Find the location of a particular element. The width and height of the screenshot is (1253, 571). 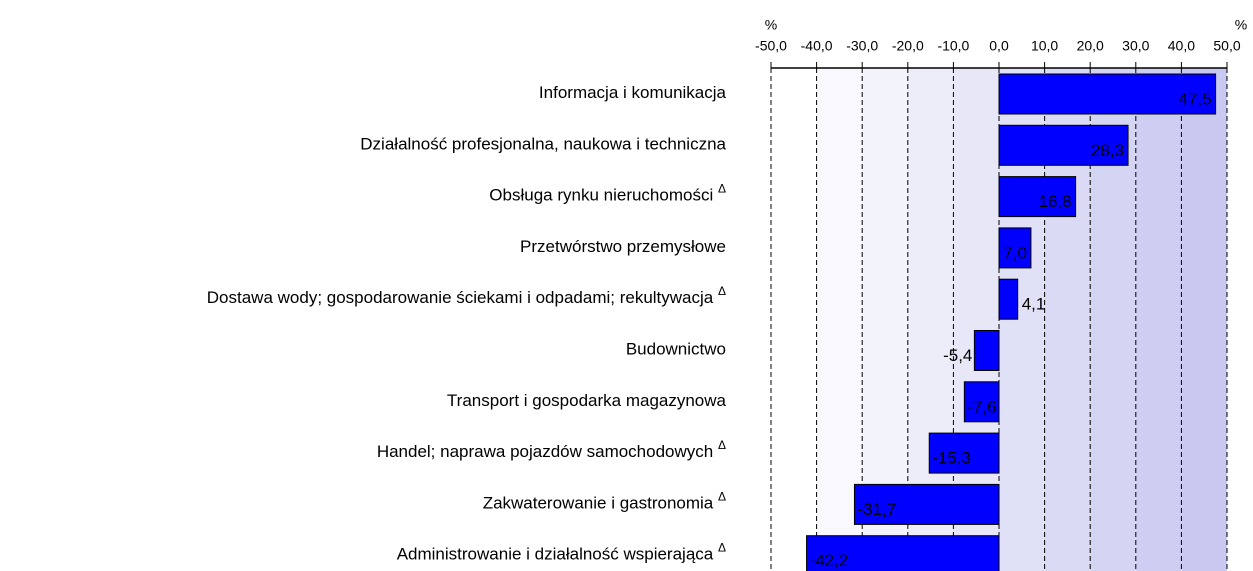

category-label: Zakwaterowanie i gastronomia Δ is located at coordinates (604, 501).